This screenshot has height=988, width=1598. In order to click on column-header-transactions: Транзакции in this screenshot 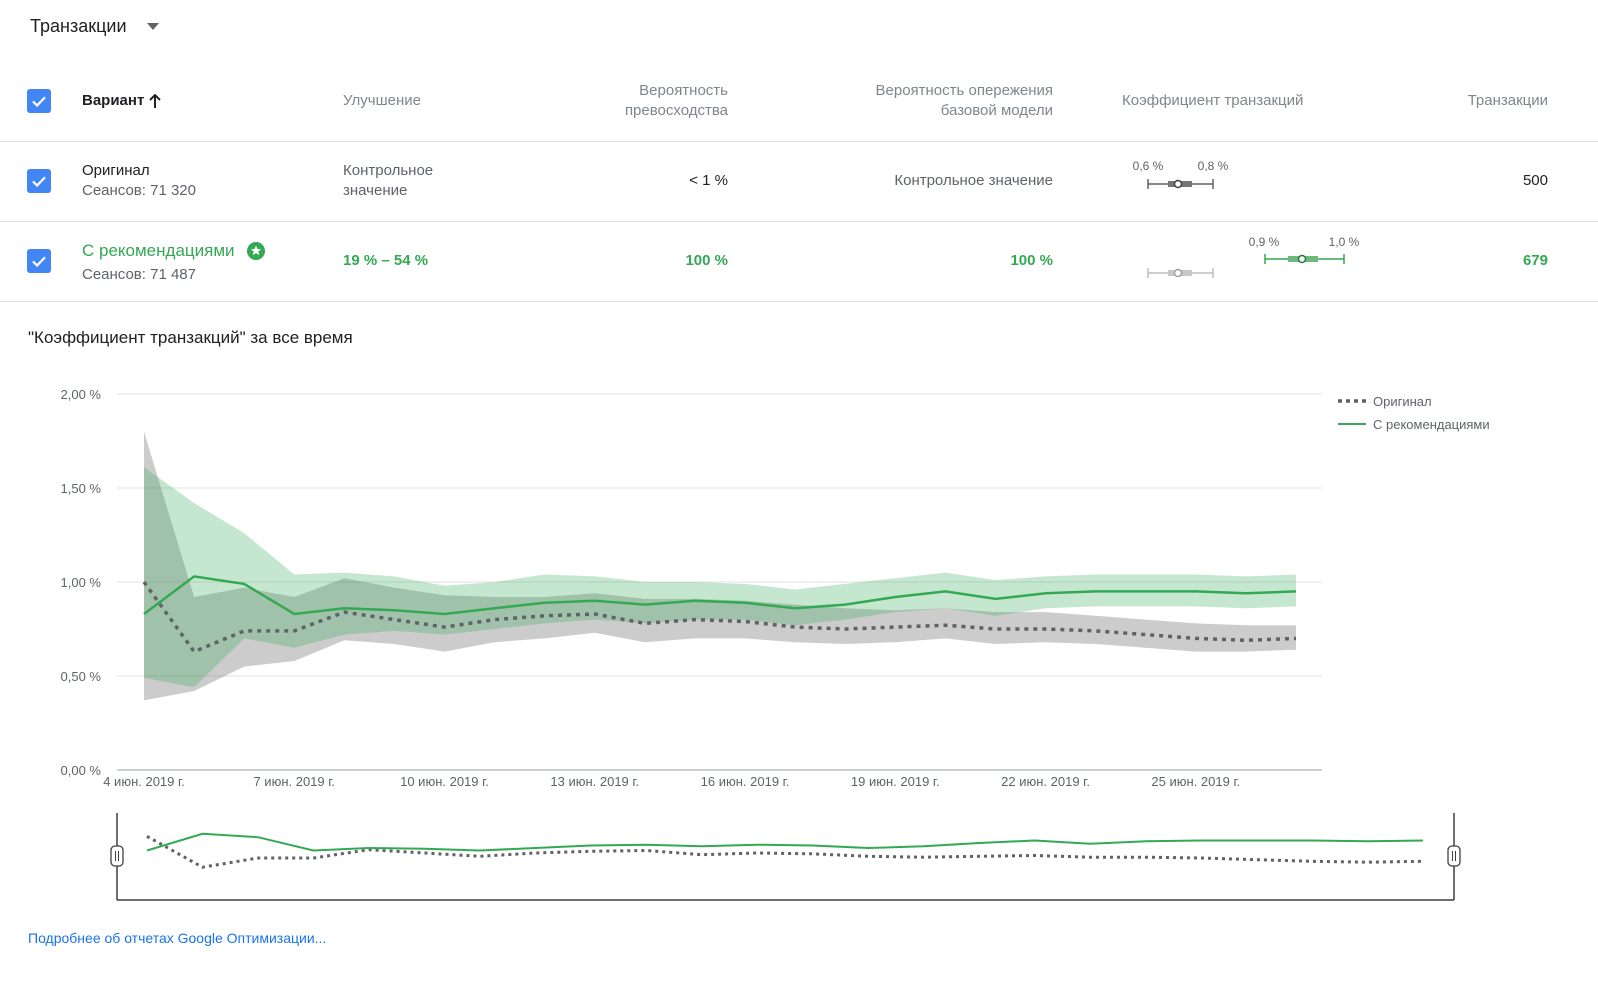, I will do `click(1507, 100)`.